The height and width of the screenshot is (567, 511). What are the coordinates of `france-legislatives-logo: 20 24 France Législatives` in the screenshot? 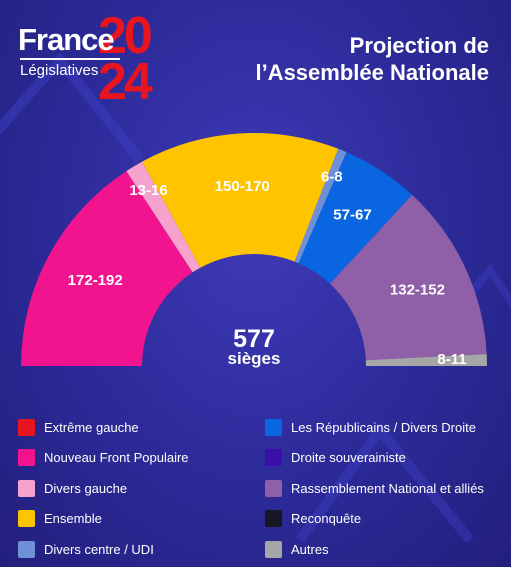 It's located at (98, 60).